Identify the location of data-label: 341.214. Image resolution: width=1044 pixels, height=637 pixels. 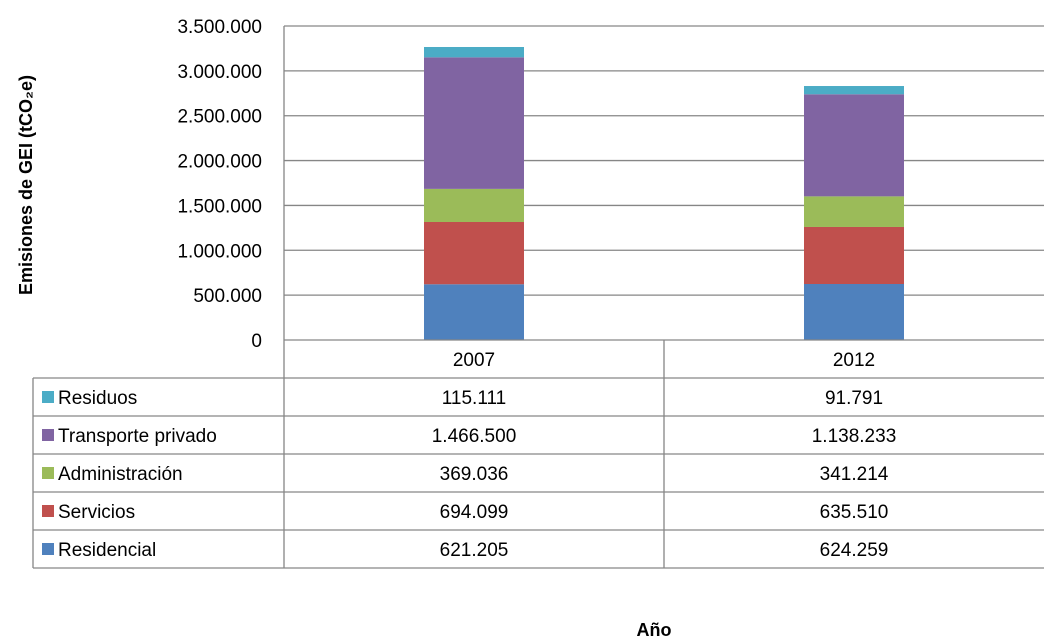
(854, 474).